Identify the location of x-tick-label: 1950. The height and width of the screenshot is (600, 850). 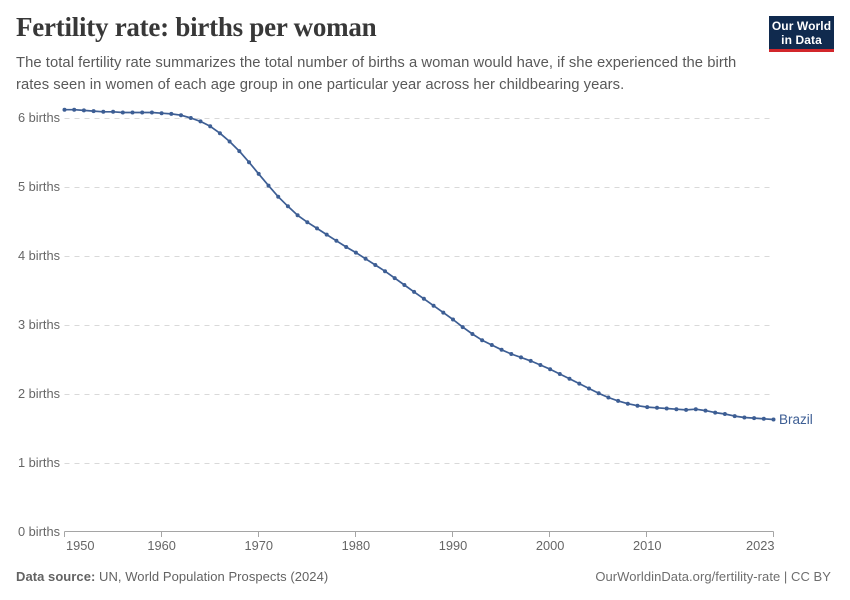
(80, 545).